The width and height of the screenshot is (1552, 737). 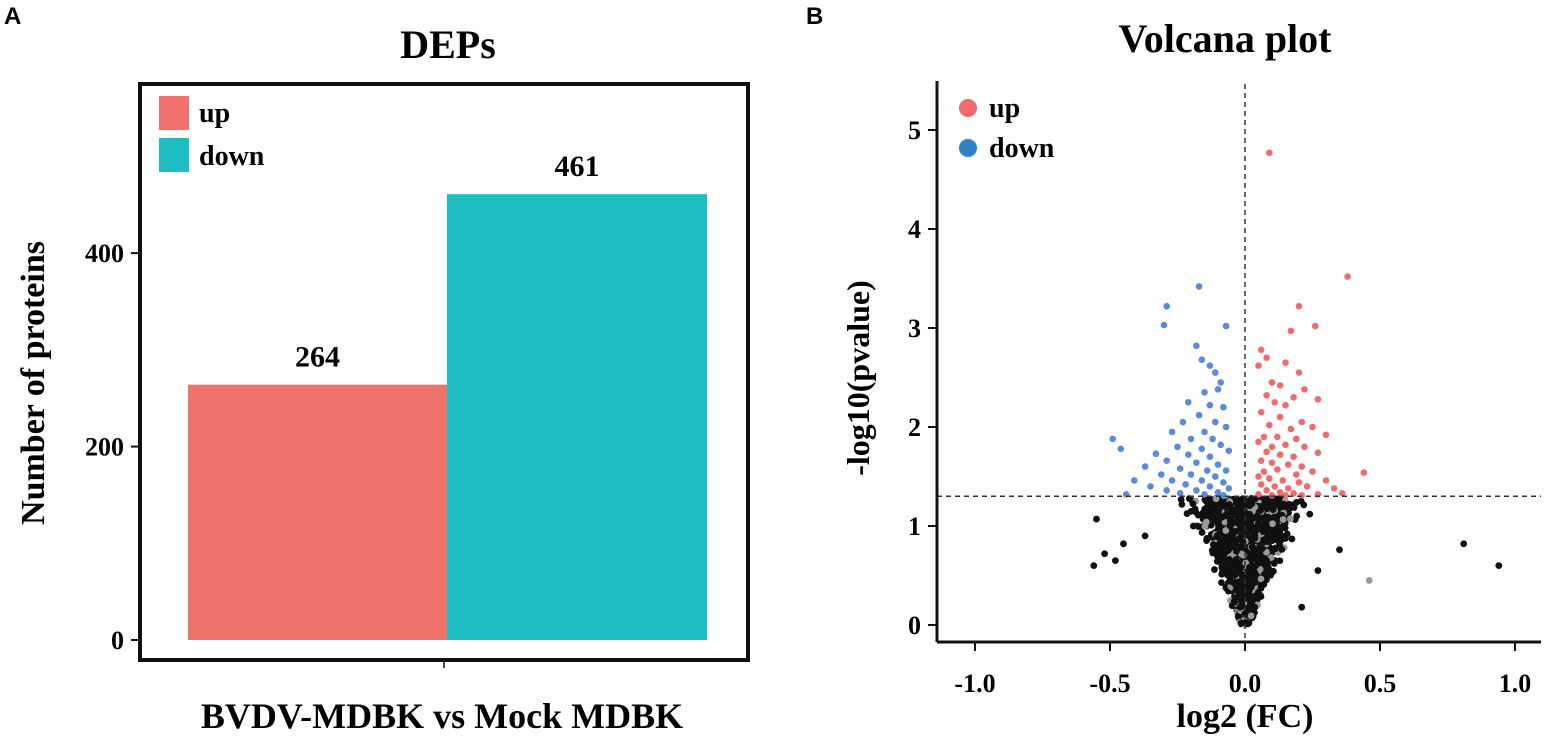 What do you see at coordinates (1380, 683) in the screenshot?
I see `x-tick-label-b: 0.5` at bounding box center [1380, 683].